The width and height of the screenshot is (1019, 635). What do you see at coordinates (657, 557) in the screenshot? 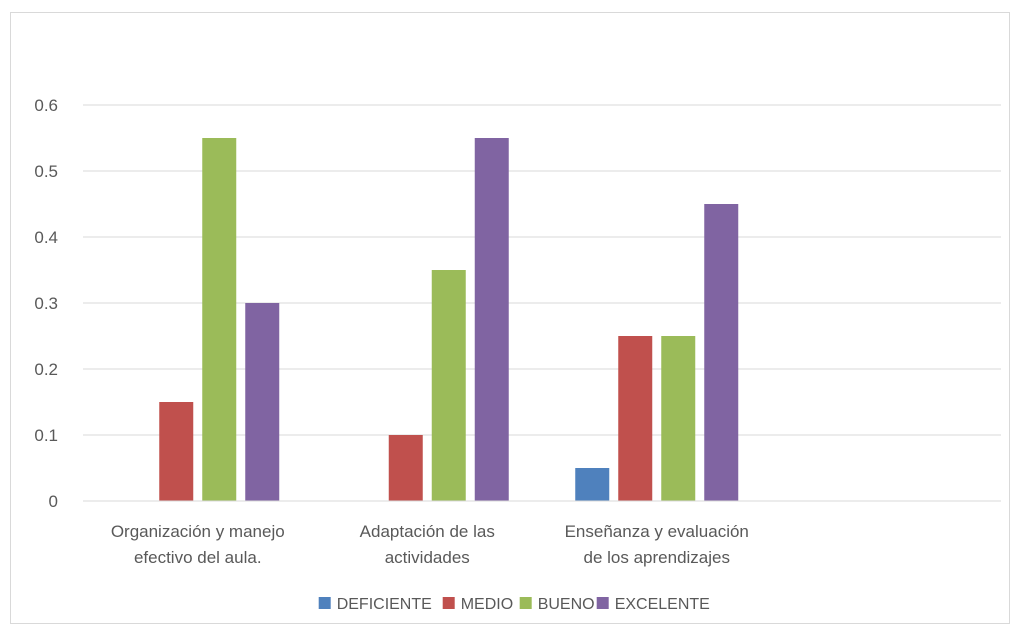
I see `x-category-label-2-line-1: de los aprendizajes` at bounding box center [657, 557].